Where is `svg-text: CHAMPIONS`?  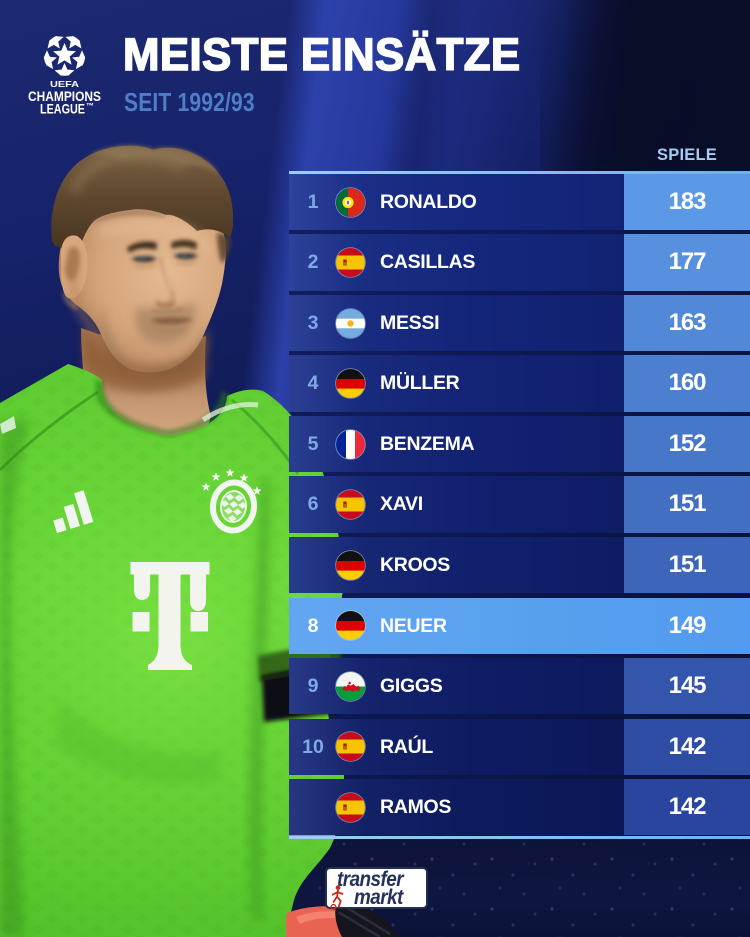 svg-text: CHAMPIONS is located at coordinates (64, 96).